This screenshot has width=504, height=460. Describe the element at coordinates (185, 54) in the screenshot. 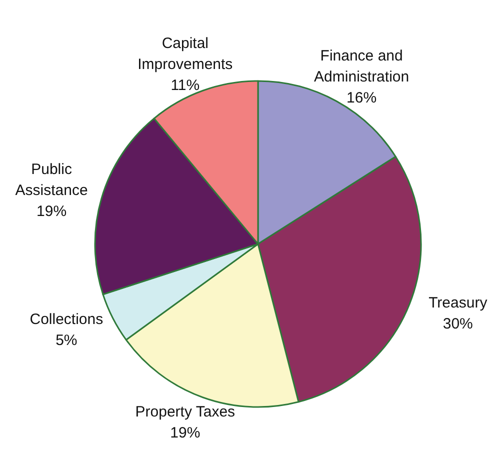

I see `slice-label: Capital Improvements` at that location.